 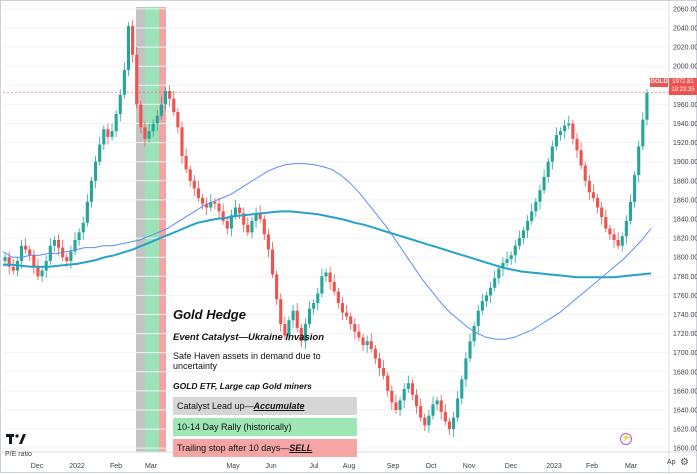 I want to click on y-tick-label: 1880.00, so click(x=685, y=181).